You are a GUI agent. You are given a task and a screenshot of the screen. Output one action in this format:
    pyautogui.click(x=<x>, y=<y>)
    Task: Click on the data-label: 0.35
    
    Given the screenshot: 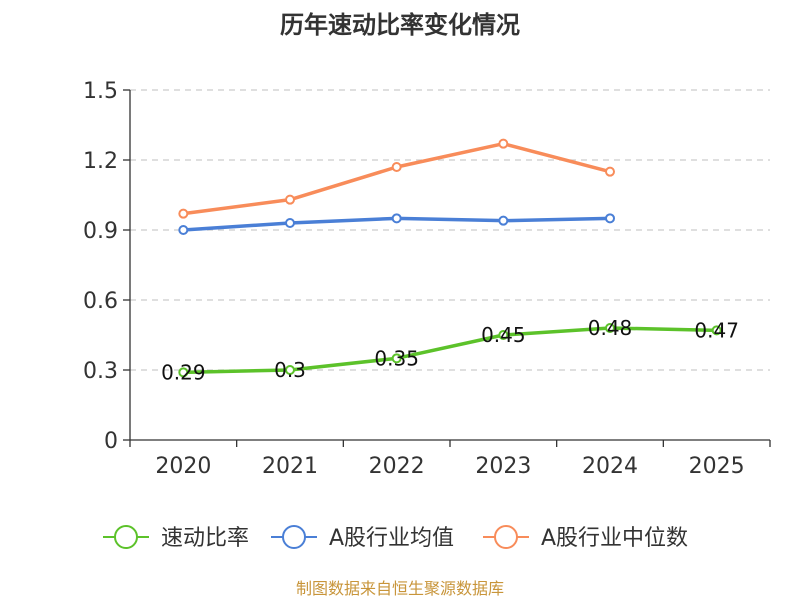 What is the action you would take?
    pyautogui.click(x=396, y=358)
    